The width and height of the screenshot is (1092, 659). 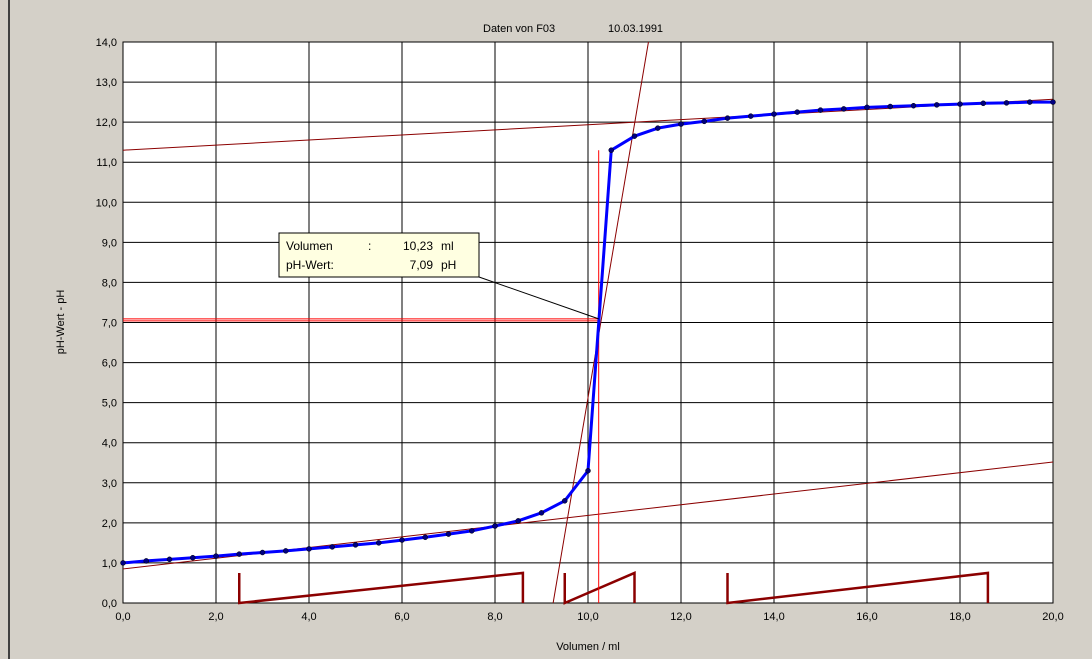 I want to click on x-tick-label: 18,0, so click(x=959, y=617).